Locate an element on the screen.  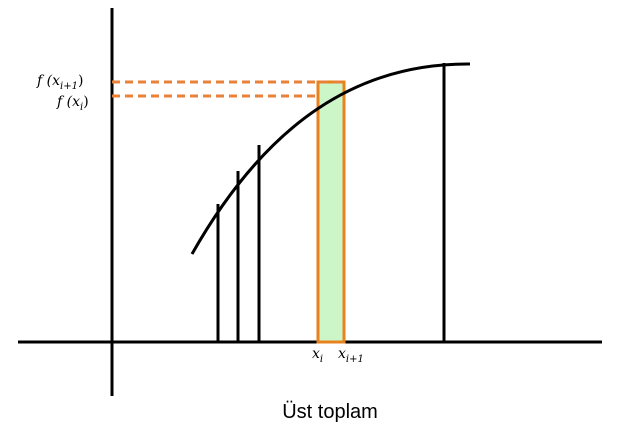
label-xi1: xi+1 is located at coordinates (351, 355).